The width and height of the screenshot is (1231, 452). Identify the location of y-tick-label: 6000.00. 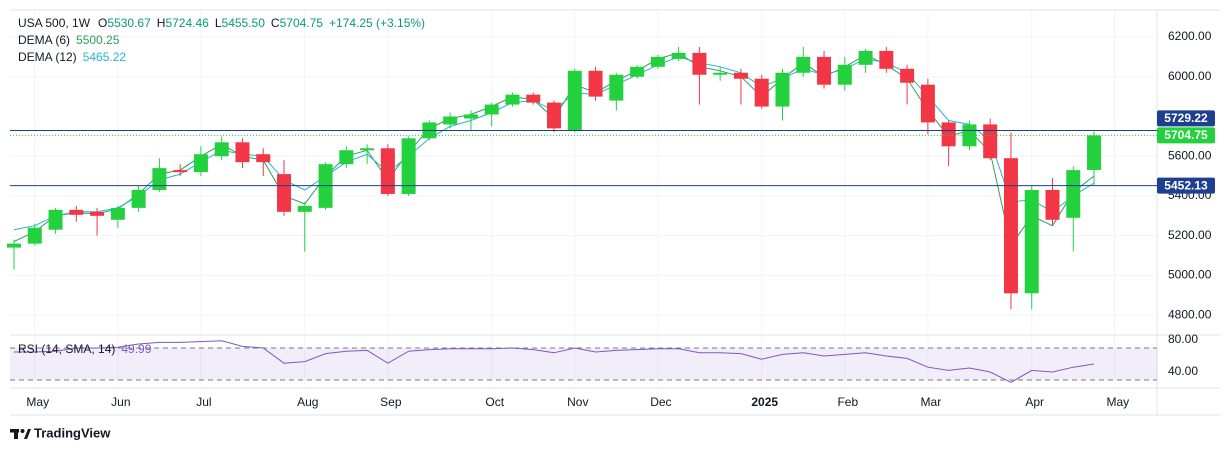
(1190, 76).